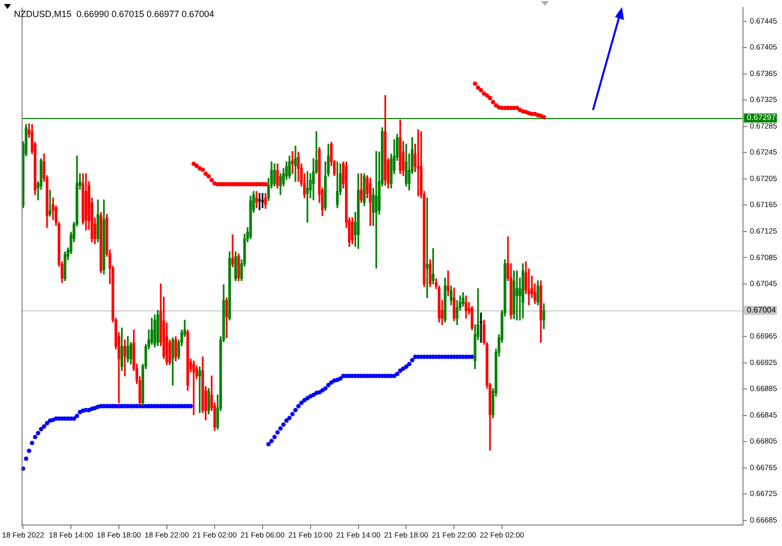 The image size is (782, 546). What do you see at coordinates (761, 310) in the screenshot?
I see `ref-line-label: 0.67004` at bounding box center [761, 310].